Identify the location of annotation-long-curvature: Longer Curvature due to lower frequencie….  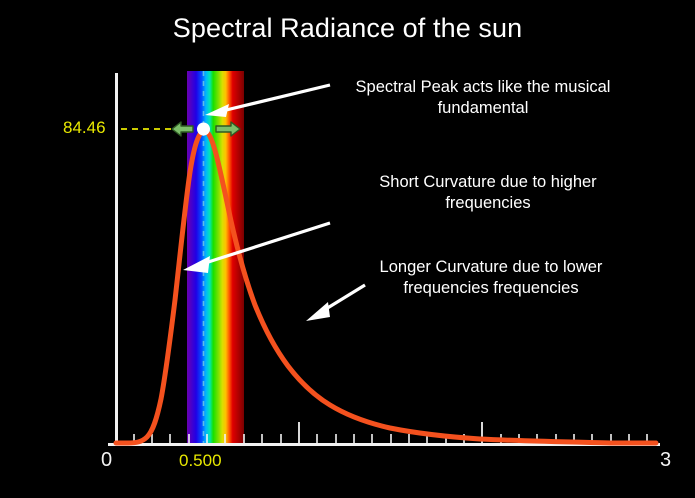
(491, 277).